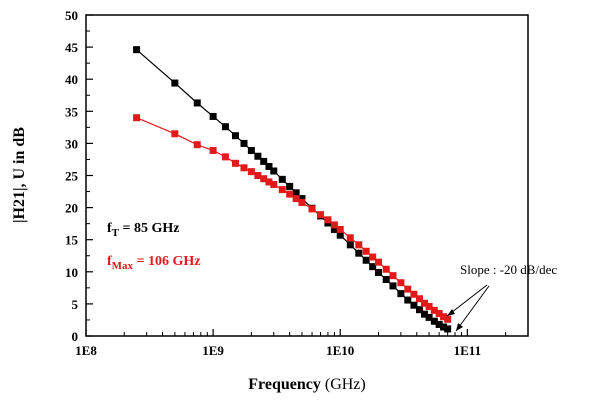 Image resolution: width=589 pixels, height=402 pixels. I want to click on fmax-annotation: fMax = 106 GHz, so click(154, 263).